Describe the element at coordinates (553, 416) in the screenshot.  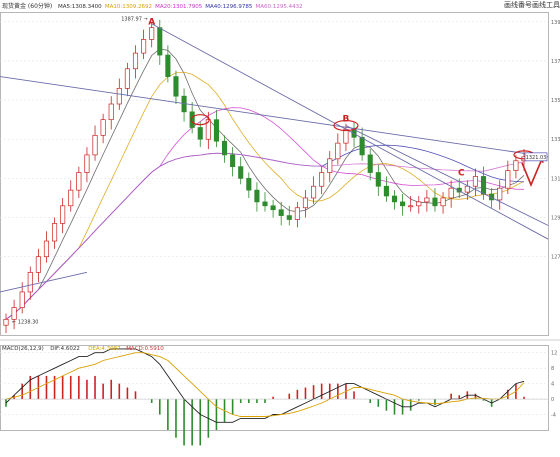
I see `macd-y-tick: -4` at that location.